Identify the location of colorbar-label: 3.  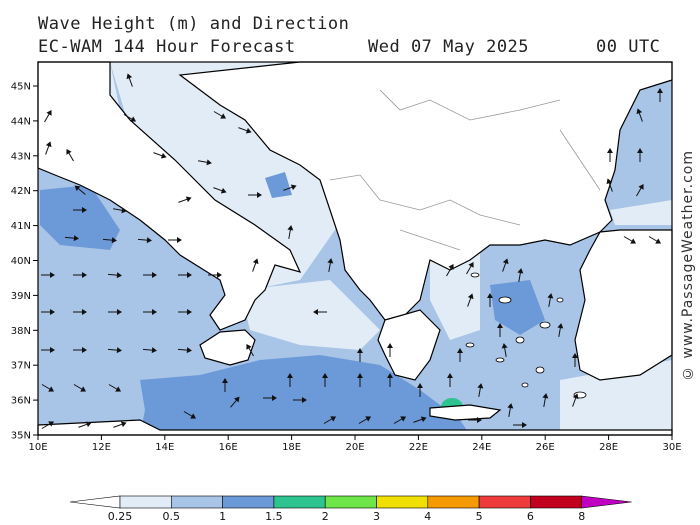
(376, 516).